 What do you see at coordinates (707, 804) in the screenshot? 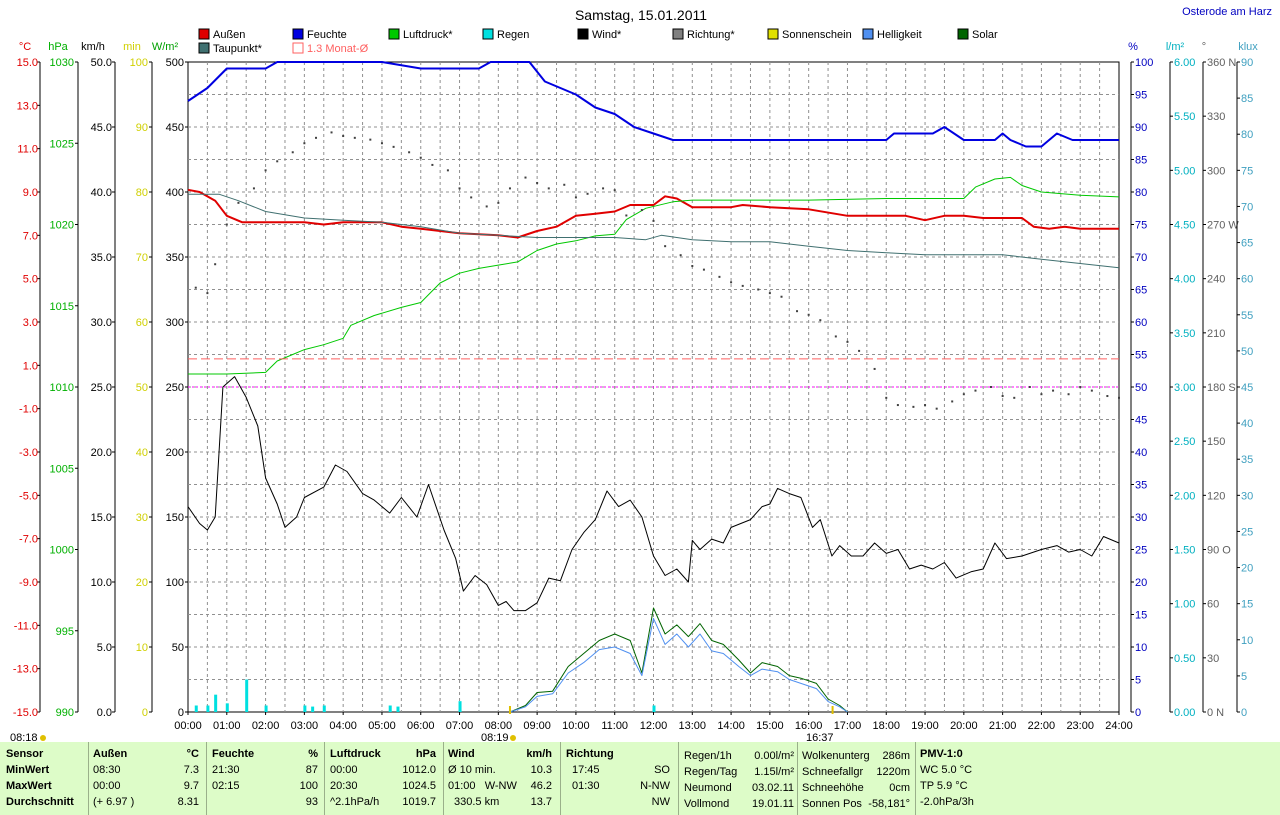
I see `stats-vollmond-label: Vollmond` at bounding box center [707, 804].